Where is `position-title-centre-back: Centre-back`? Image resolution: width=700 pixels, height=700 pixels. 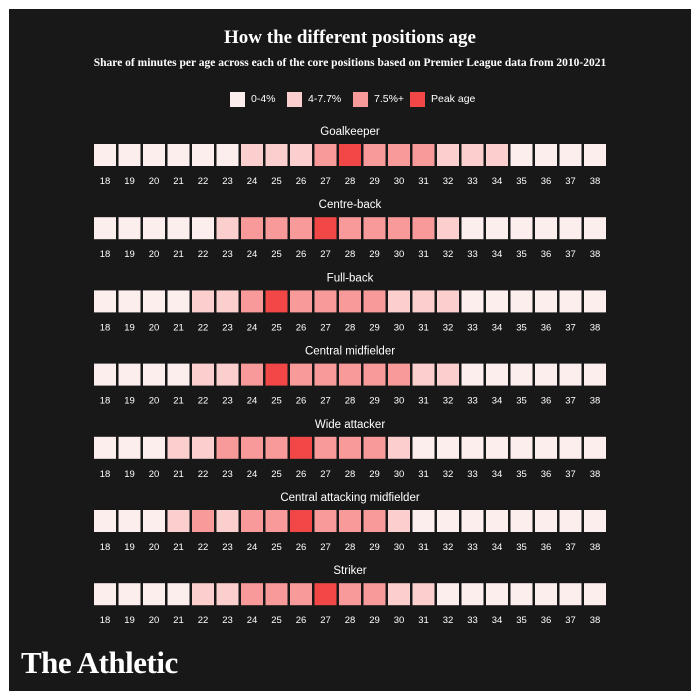
position-title-centre-back: Centre-back is located at coordinates (350, 205).